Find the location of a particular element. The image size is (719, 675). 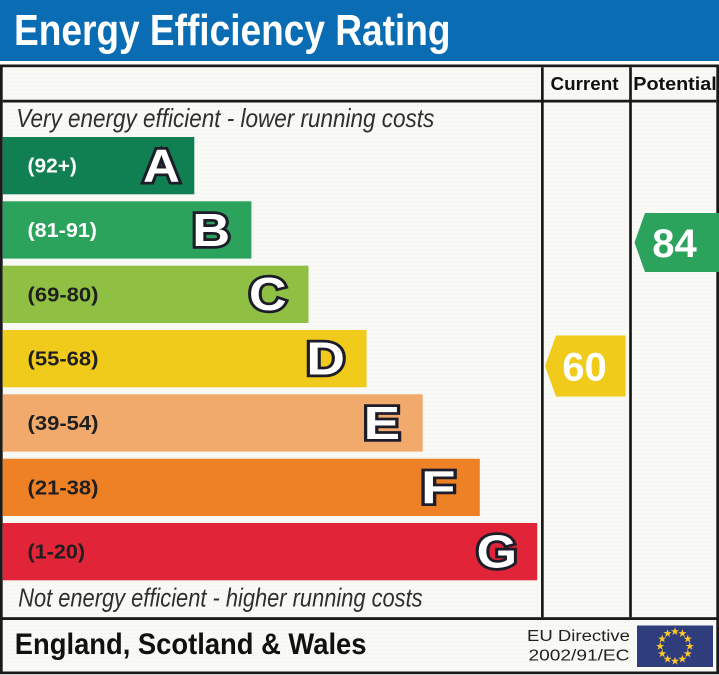

svg-text: (81-91) is located at coordinates (63, 231).